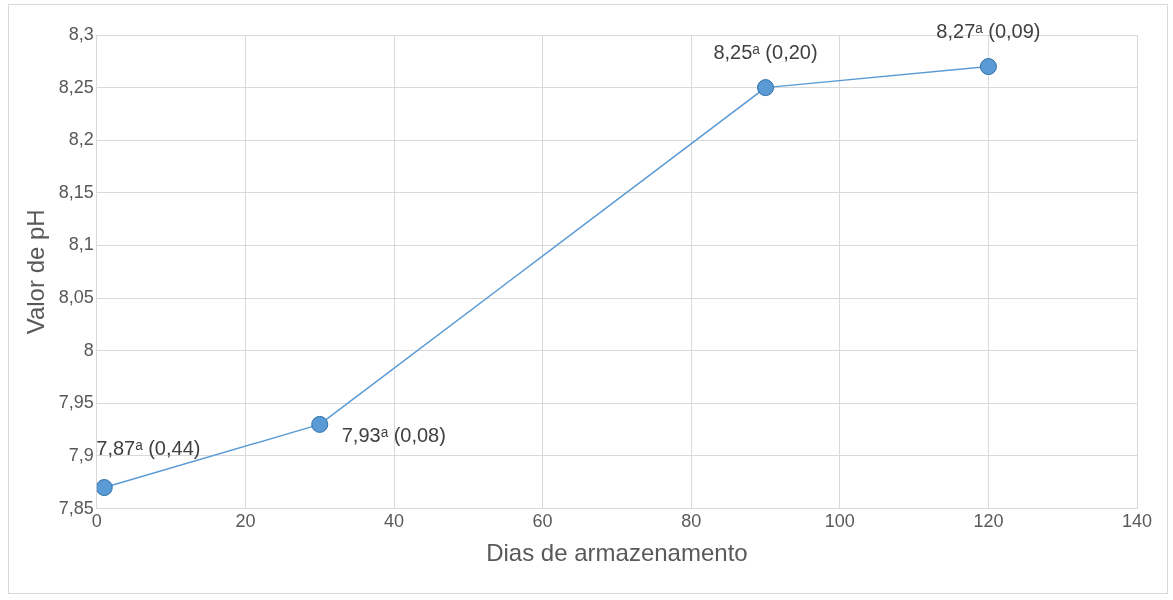 The image size is (1173, 600). I want to click on y-tick-label: 8, so click(88, 349).